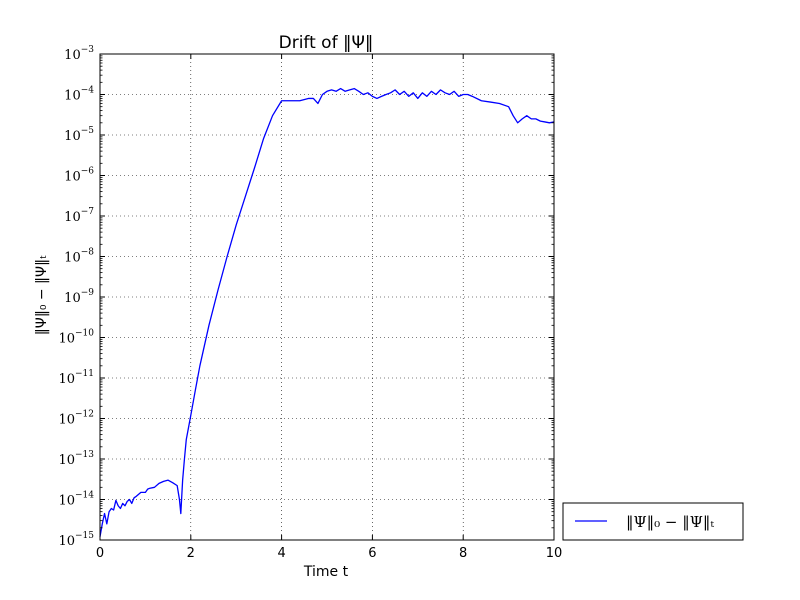  What do you see at coordinates (191, 553) in the screenshot?
I see `x-tick-label: 2` at bounding box center [191, 553].